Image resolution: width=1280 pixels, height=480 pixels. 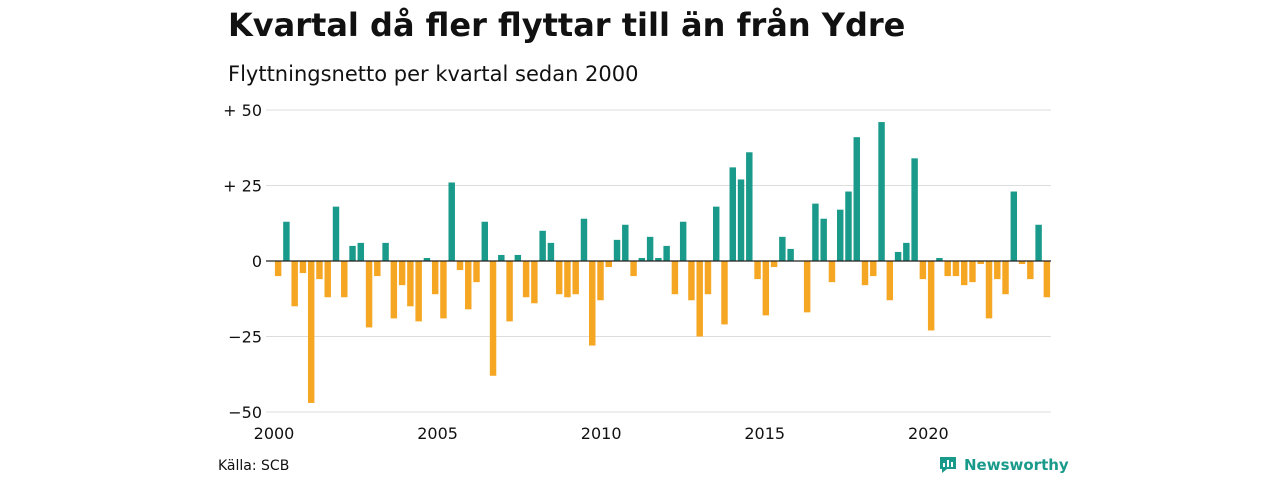 I want to click on x-axis-labels: 2000 2005 2010 2015 2020, so click(x=601, y=433).